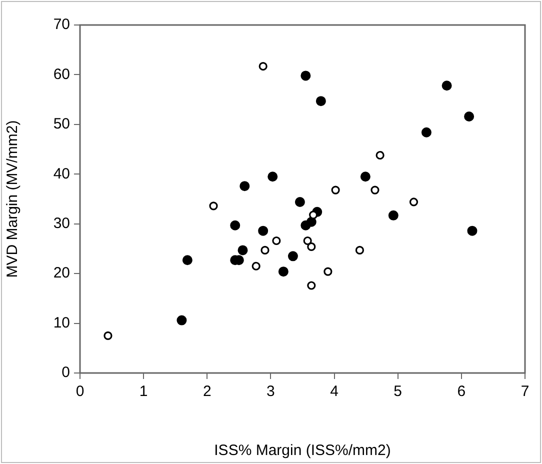 This screenshot has height=464, width=542. I want to click on y-tick-label: 20, so click(61, 273).